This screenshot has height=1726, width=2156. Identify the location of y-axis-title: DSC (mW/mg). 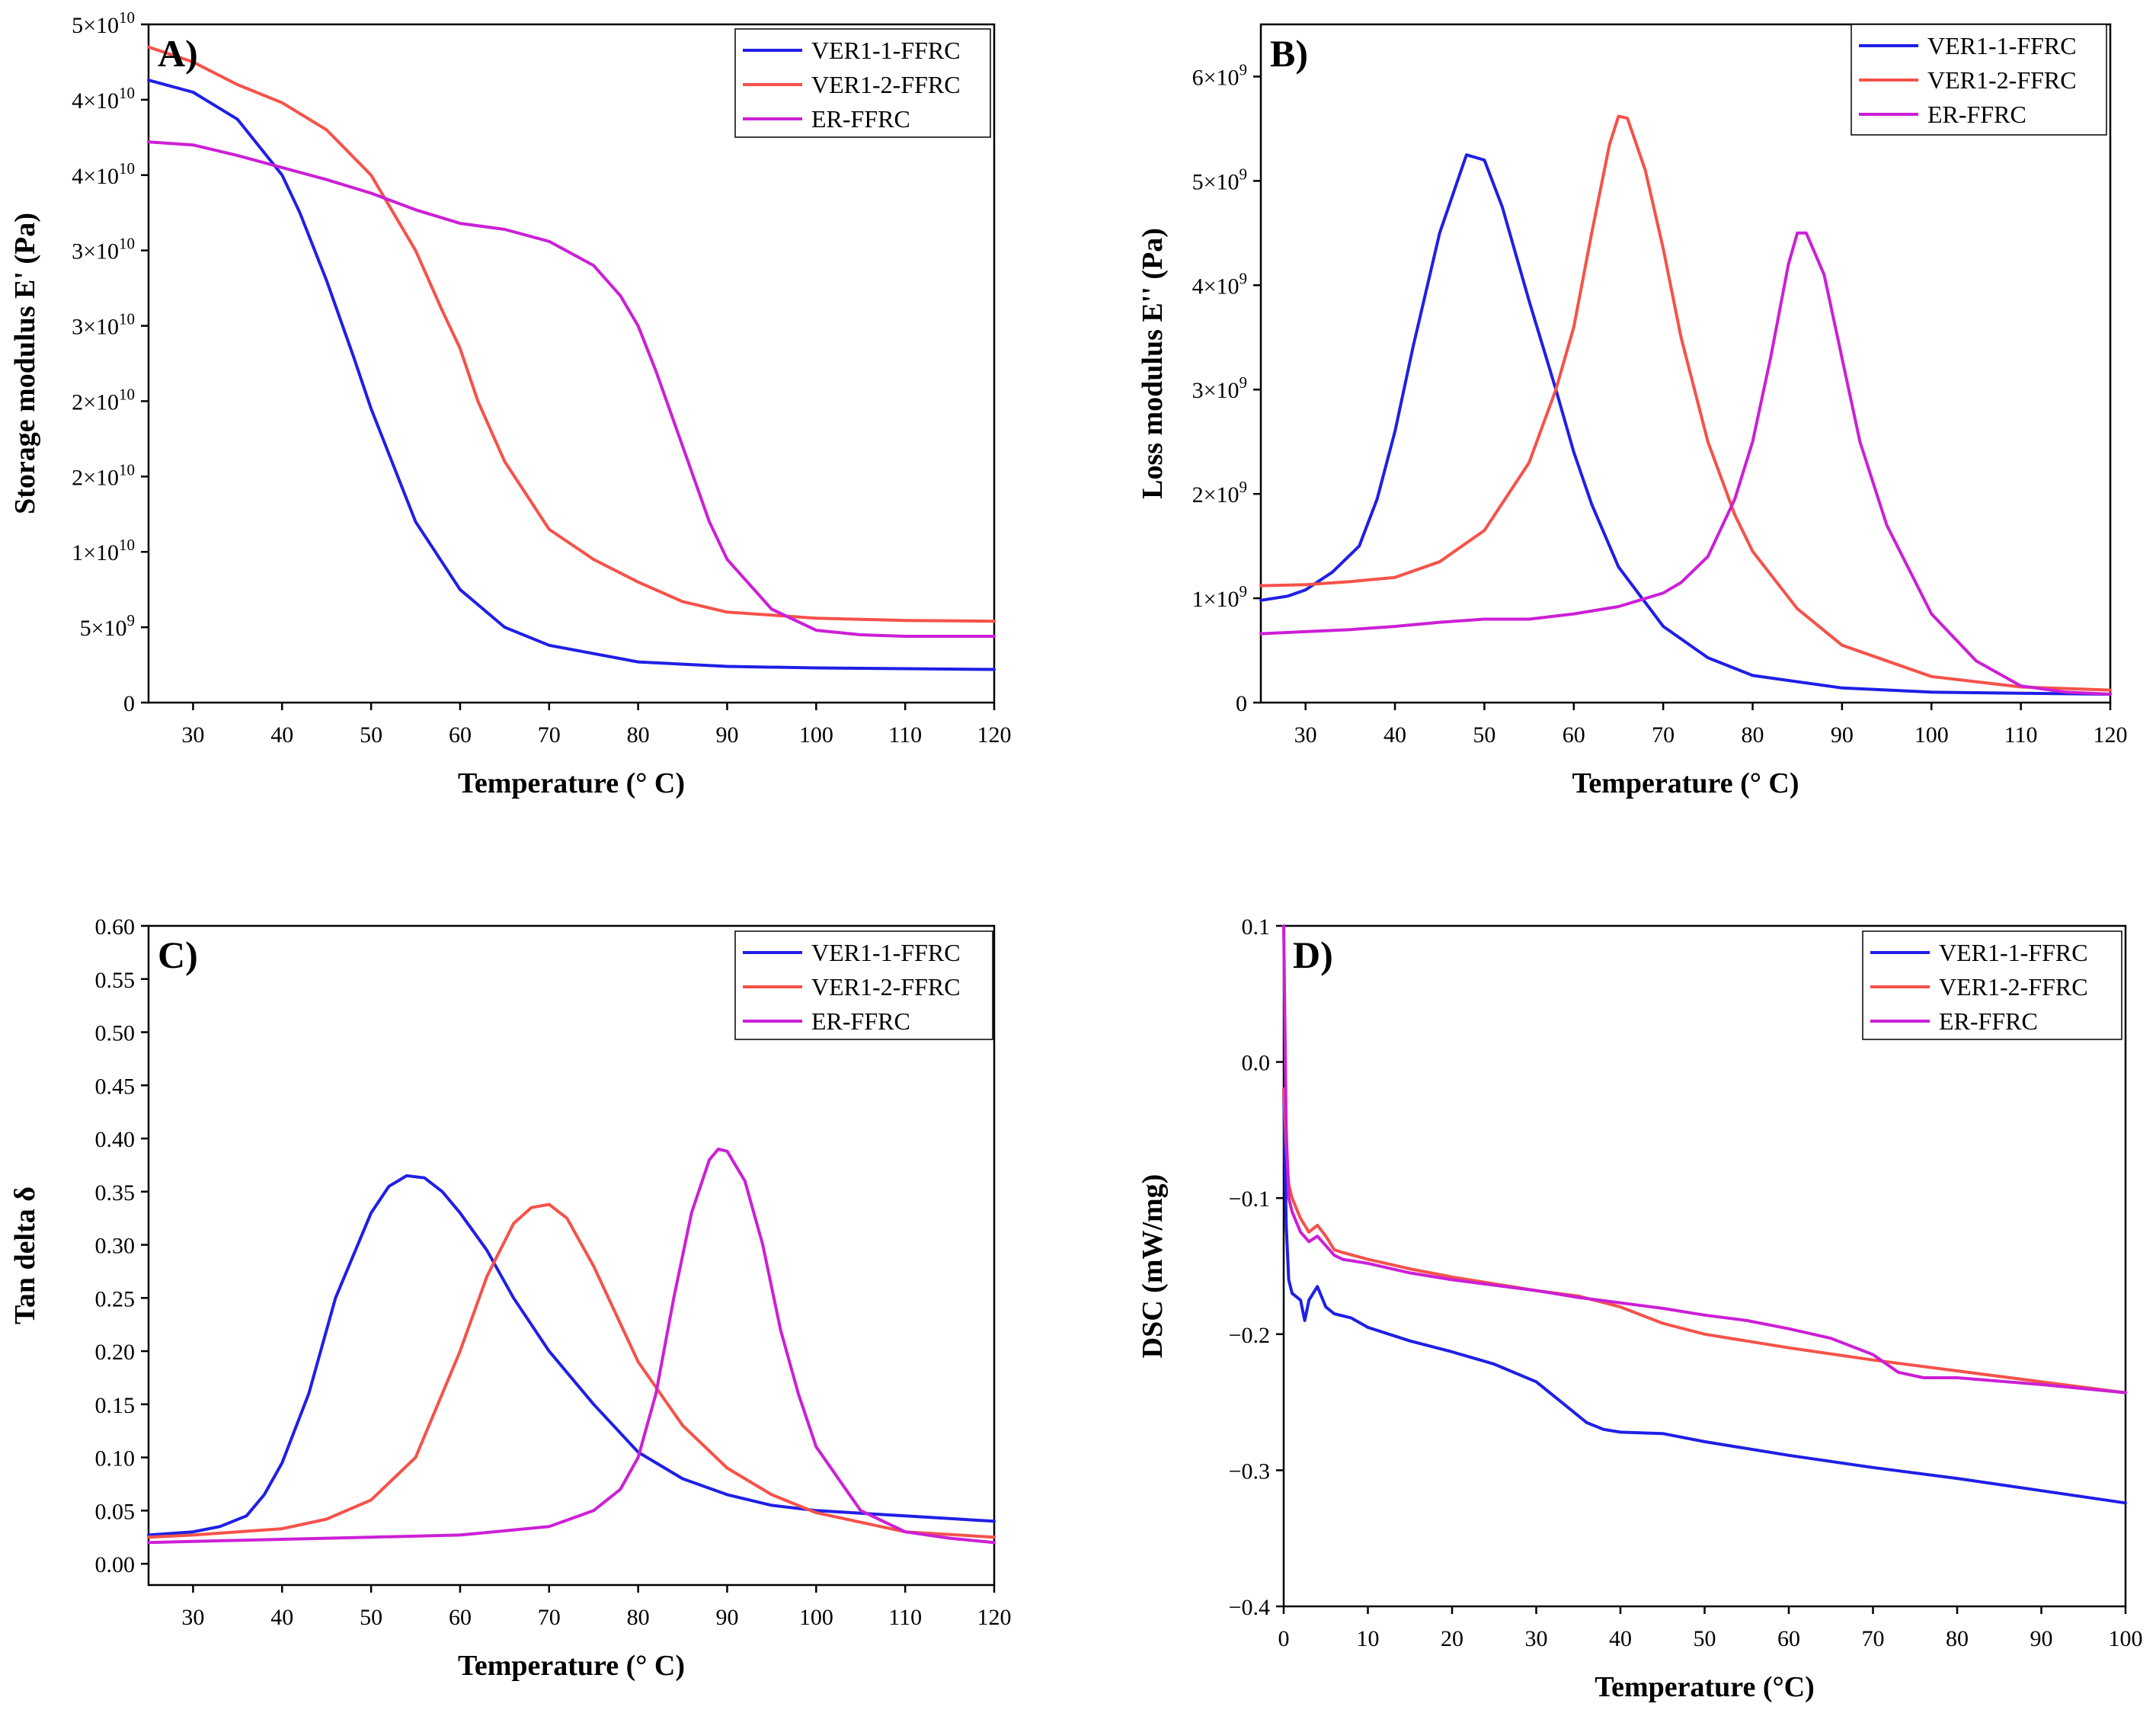
(1153, 1266).